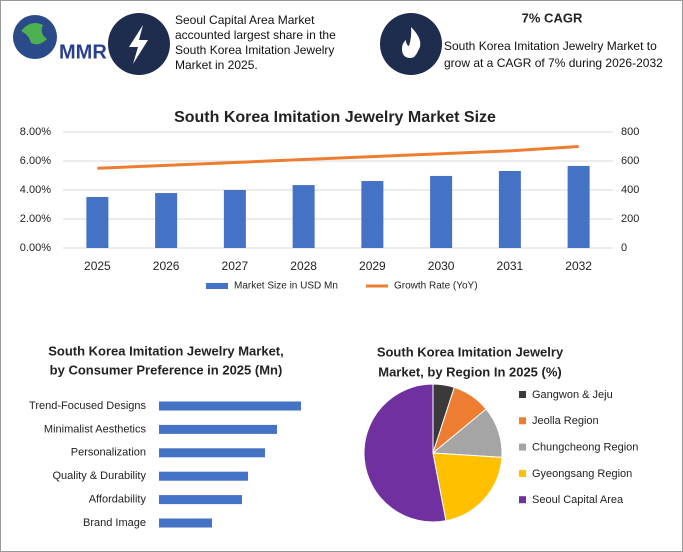  Describe the element at coordinates (436, 286) in the screenshot. I see `legend-label: Growth Rate (YoY)` at that location.